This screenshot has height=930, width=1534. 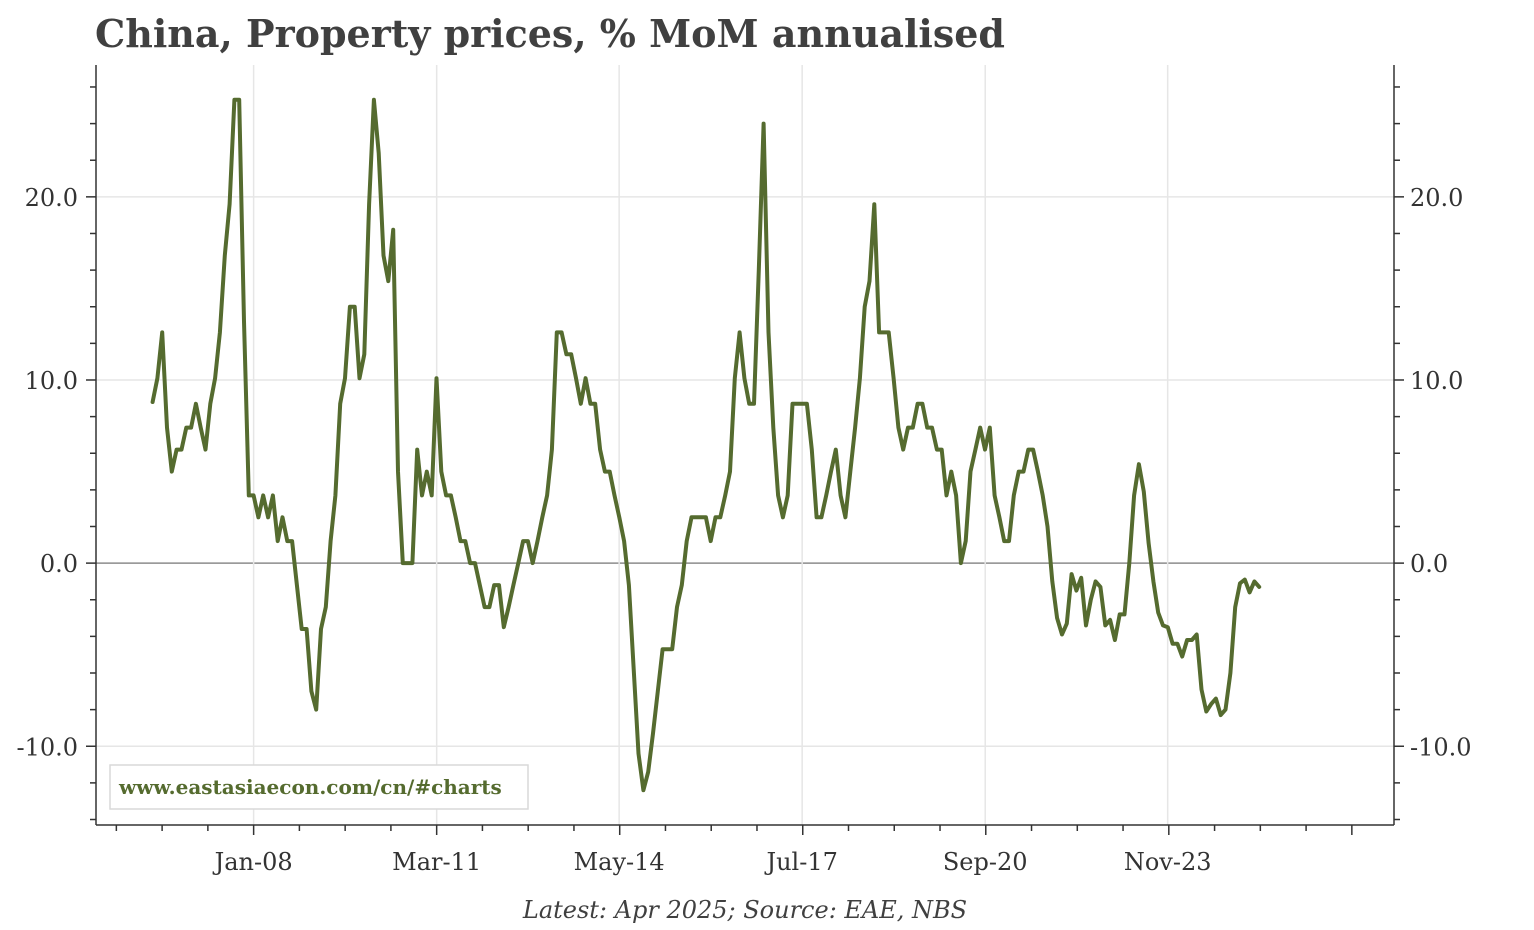 What do you see at coordinates (744, 910) in the screenshot?
I see `source-note: Latest: Apr 2025; Source: EAE, NBS` at bounding box center [744, 910].